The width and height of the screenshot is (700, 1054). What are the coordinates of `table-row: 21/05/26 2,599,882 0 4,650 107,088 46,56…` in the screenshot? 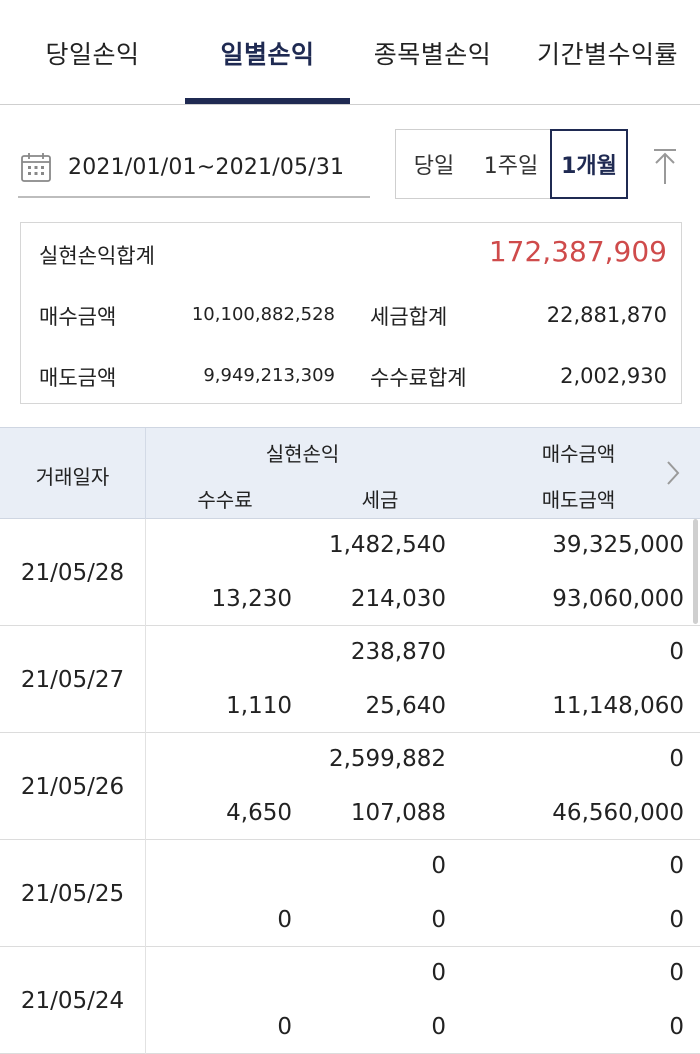 It's located at (350, 786).